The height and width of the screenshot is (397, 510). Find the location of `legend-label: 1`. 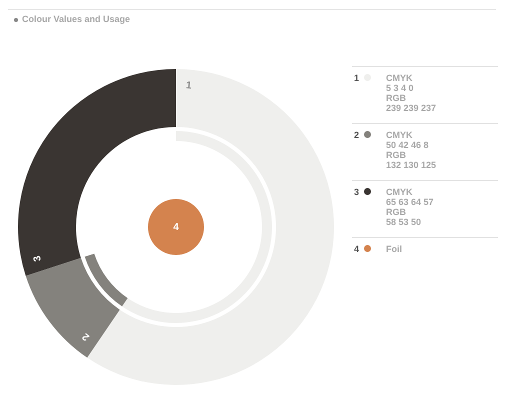

legend-label: 1 is located at coordinates (357, 78).